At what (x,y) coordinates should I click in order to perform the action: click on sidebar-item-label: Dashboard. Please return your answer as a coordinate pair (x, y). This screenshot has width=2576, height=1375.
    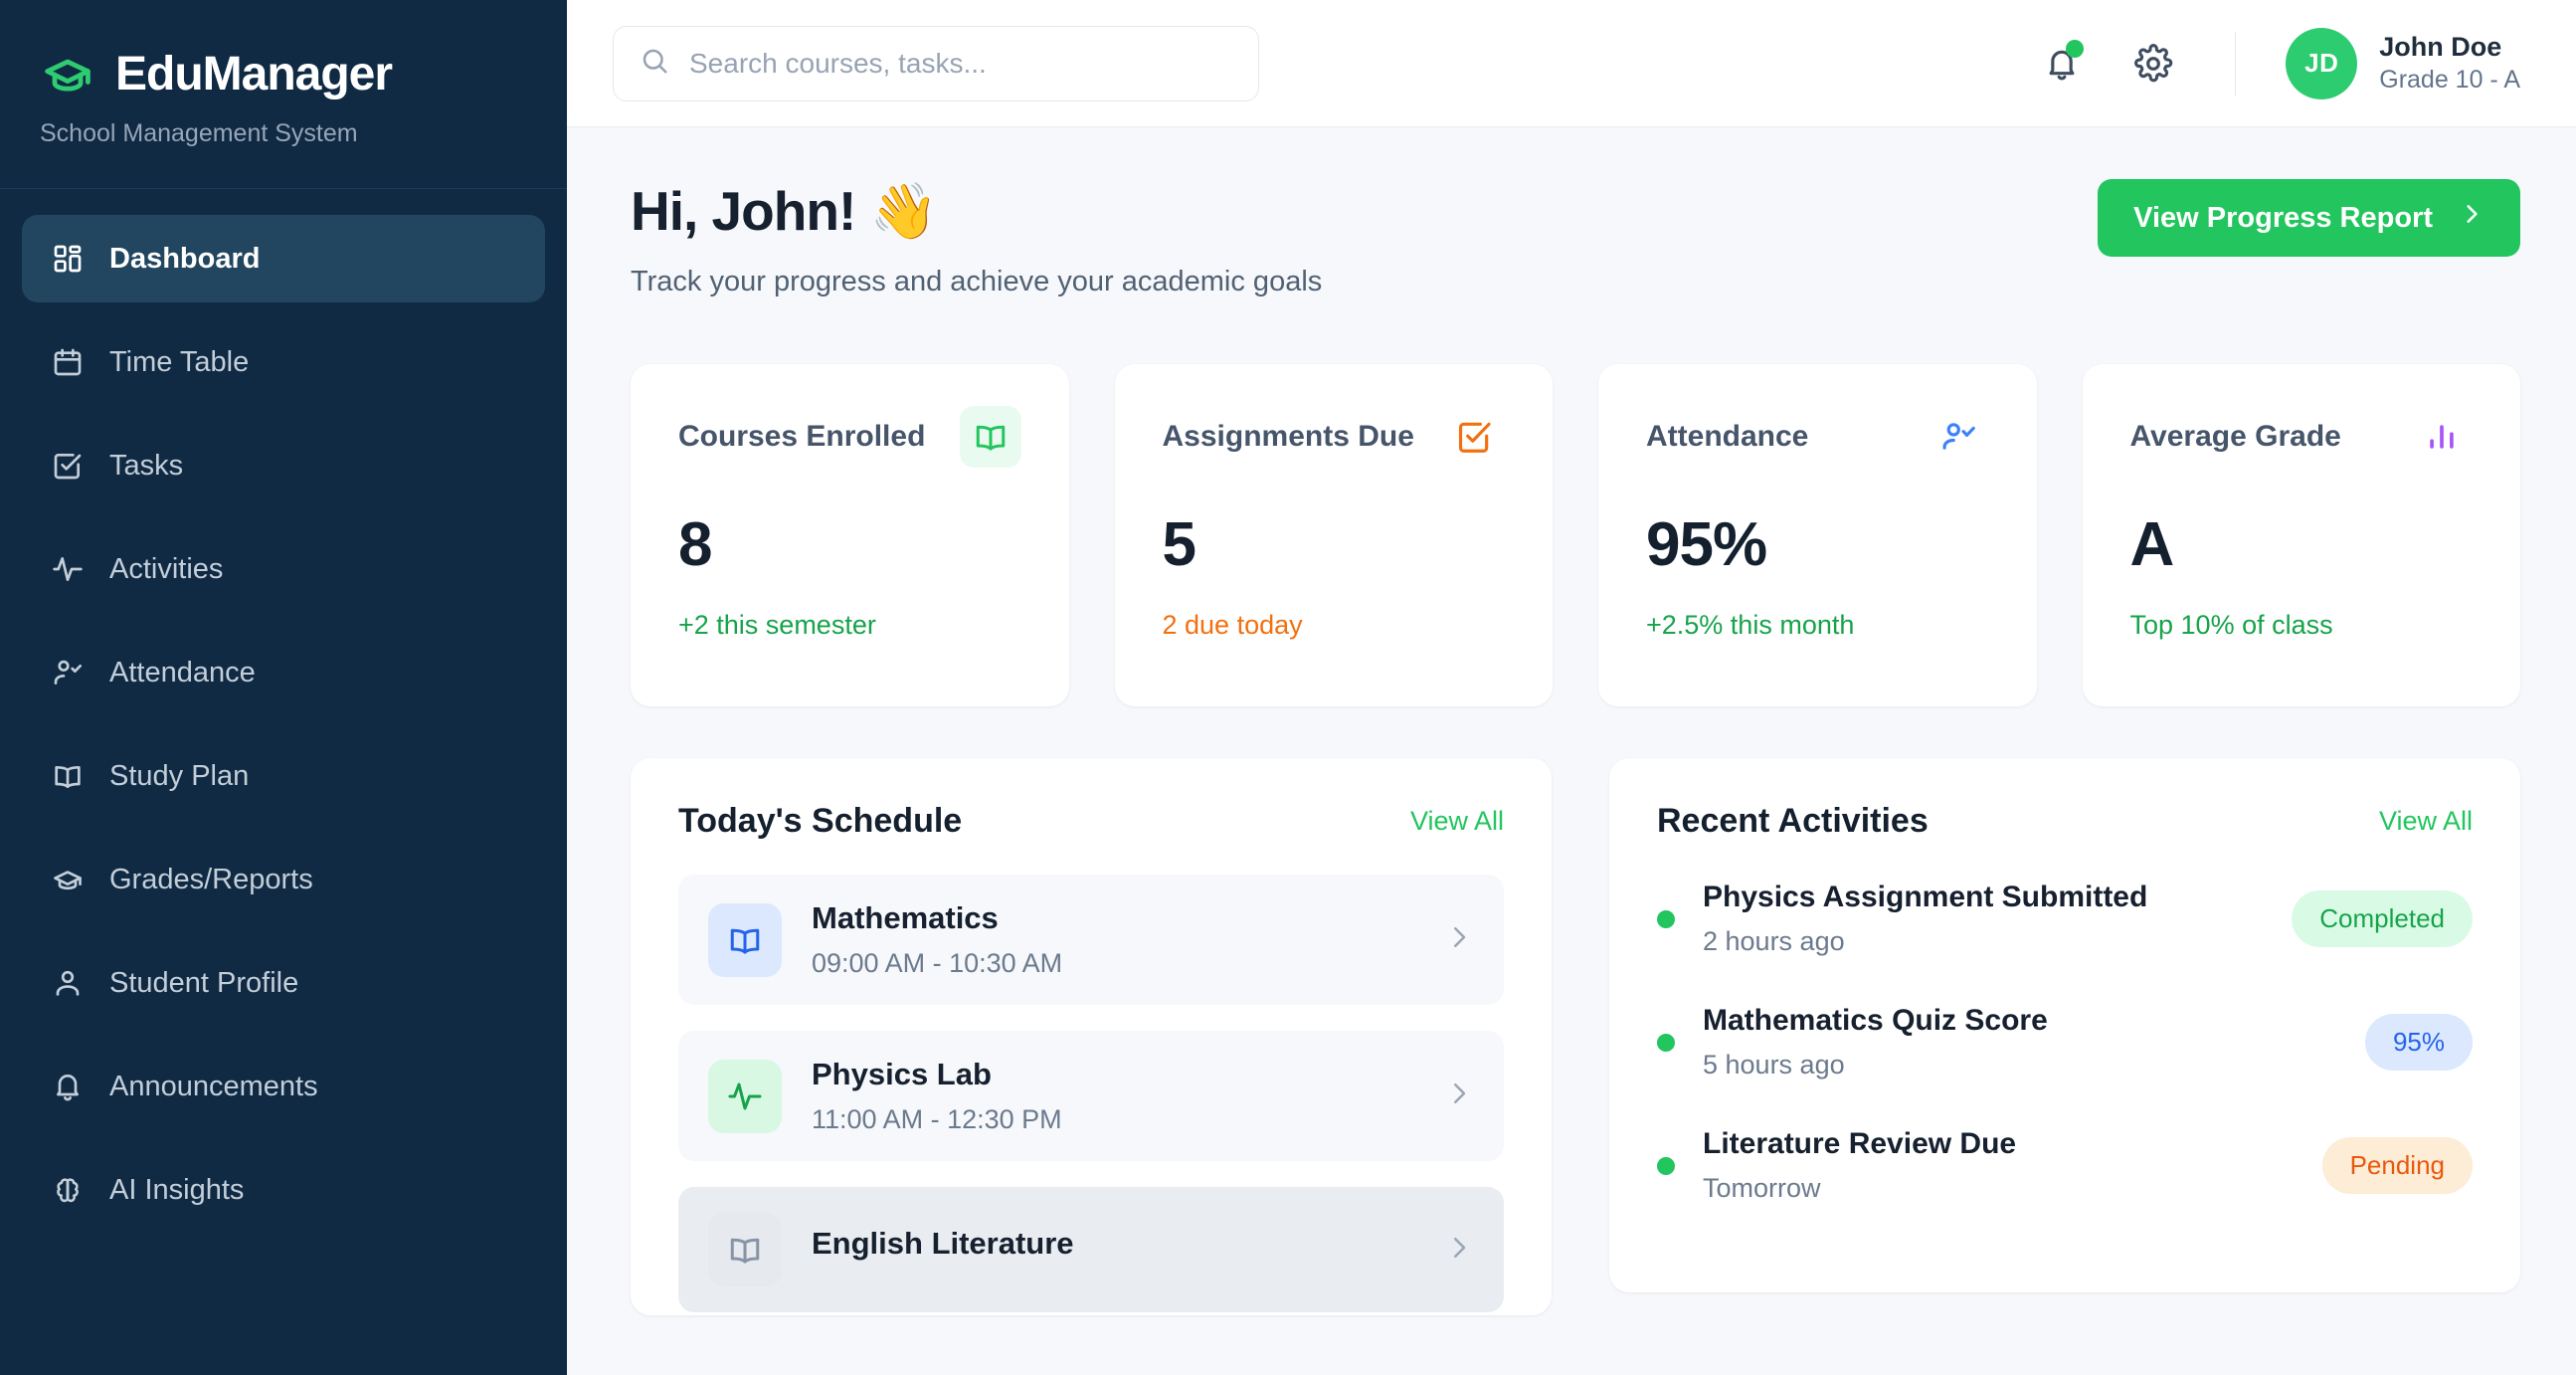
    Looking at the image, I should click on (185, 258).